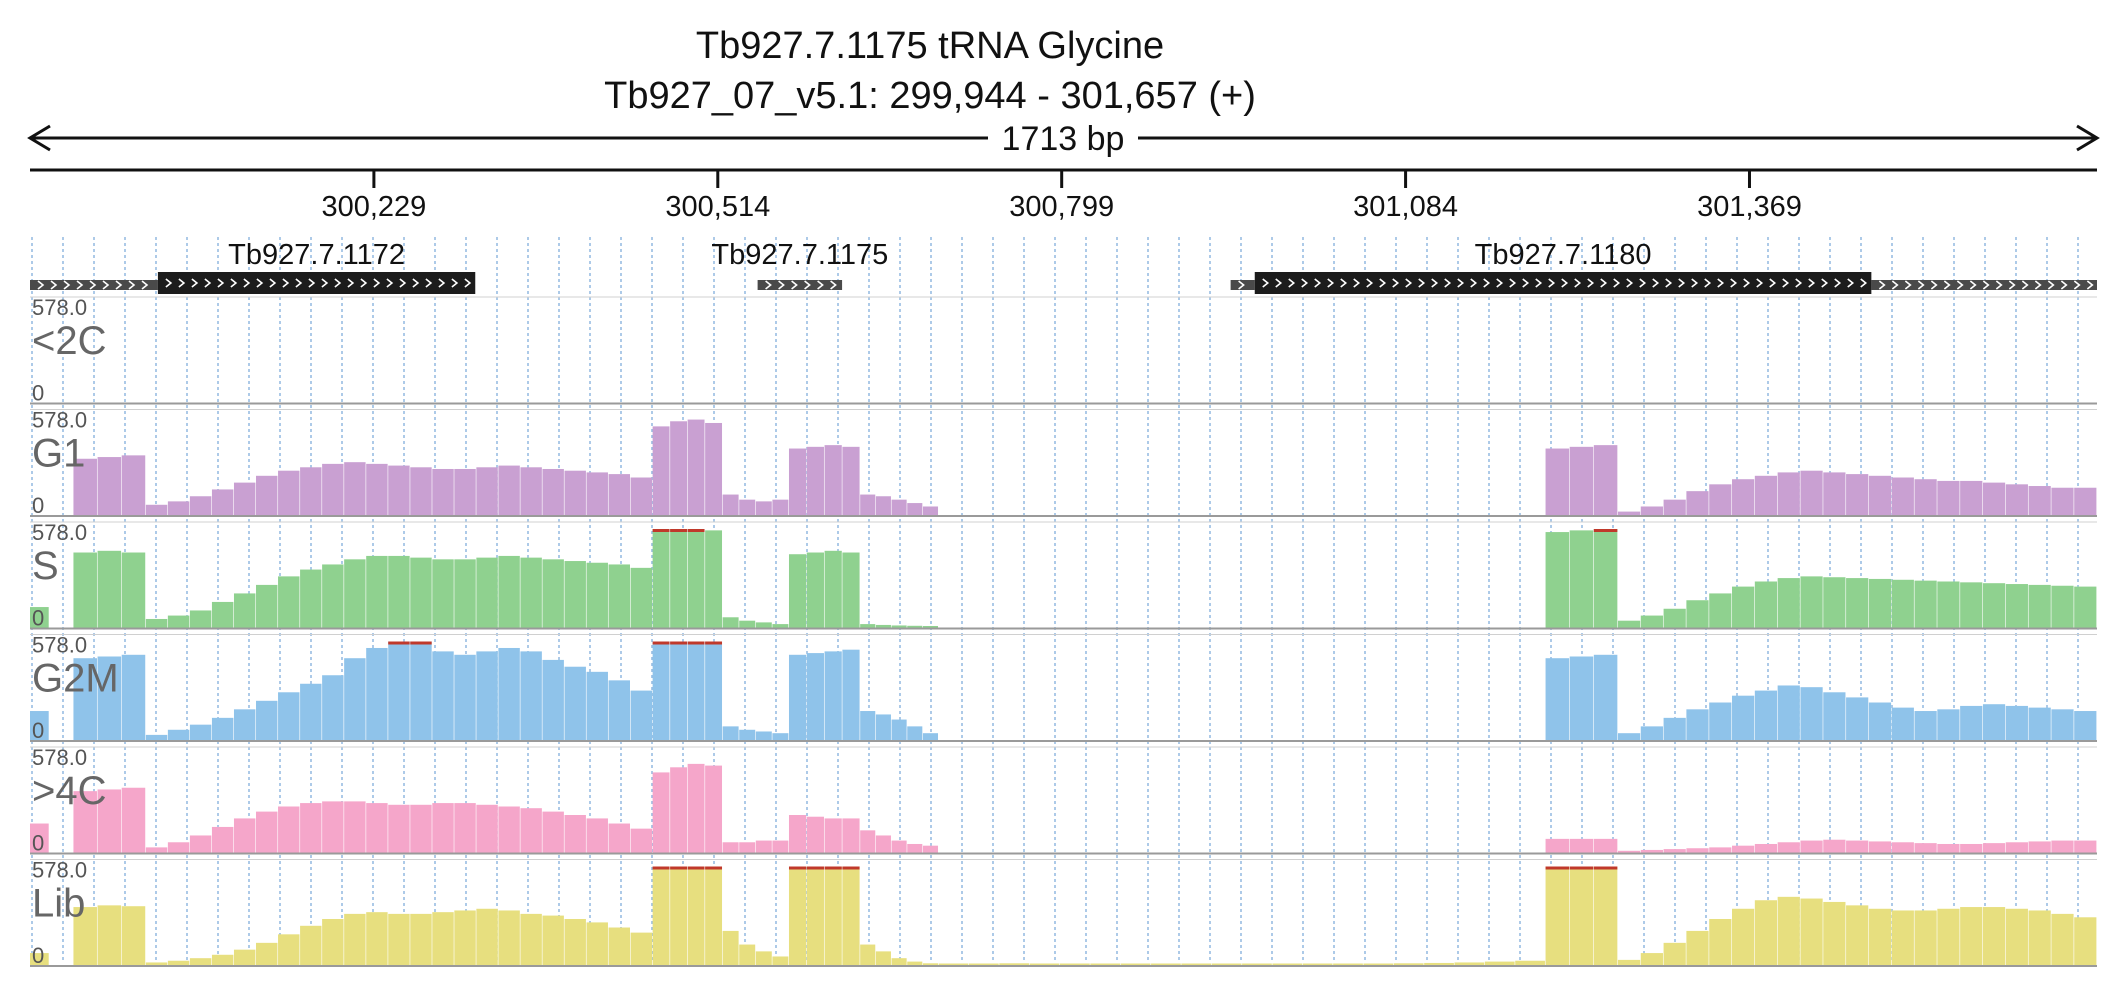  What do you see at coordinates (1663, 266) in the screenshot?
I see `gene-model: Tb927.7.1180` at bounding box center [1663, 266].